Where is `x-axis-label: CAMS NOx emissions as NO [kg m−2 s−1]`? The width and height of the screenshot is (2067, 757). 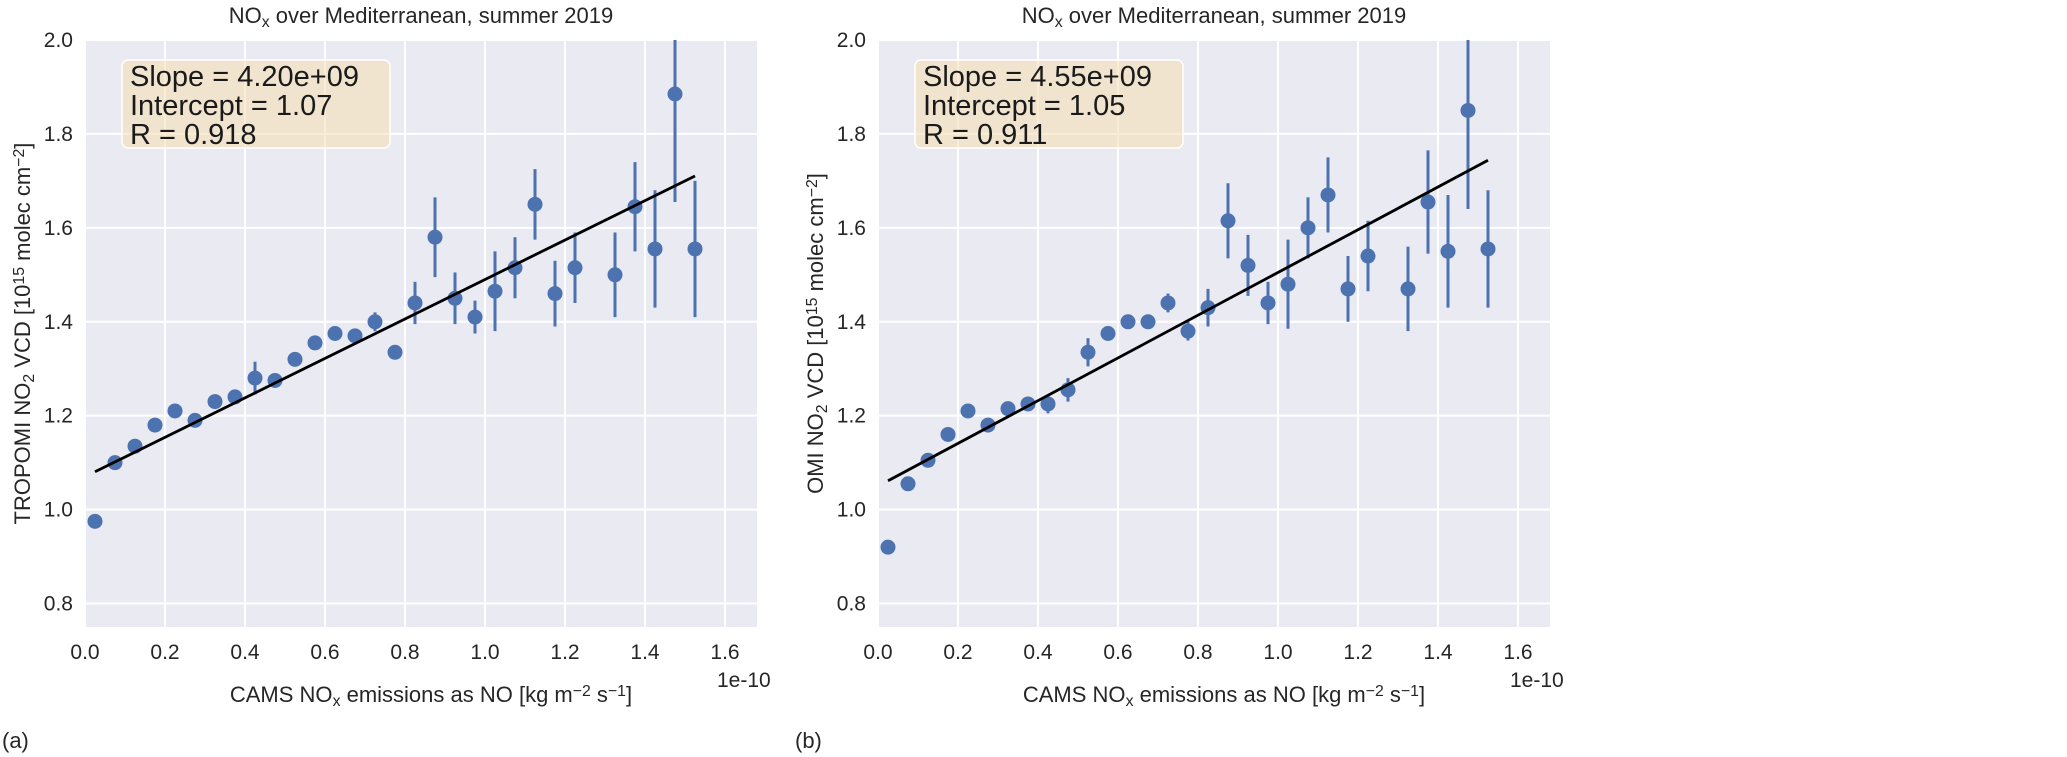 x-axis-label: CAMS NOx emissions as NO [kg m−2 s−1] is located at coordinates (1224, 696).